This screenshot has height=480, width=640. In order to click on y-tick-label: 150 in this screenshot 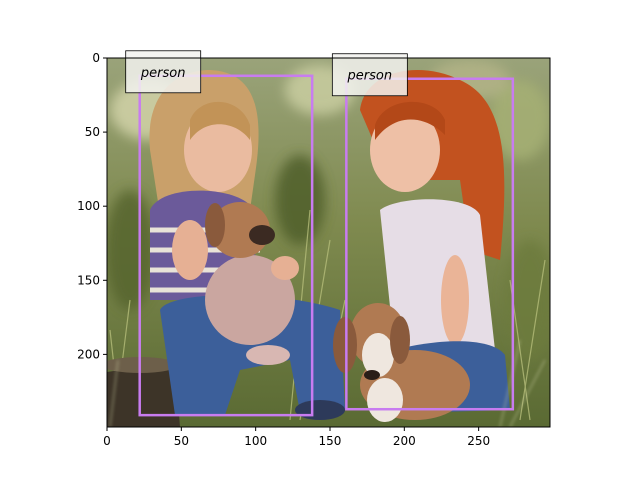, I will do `click(88, 280)`.